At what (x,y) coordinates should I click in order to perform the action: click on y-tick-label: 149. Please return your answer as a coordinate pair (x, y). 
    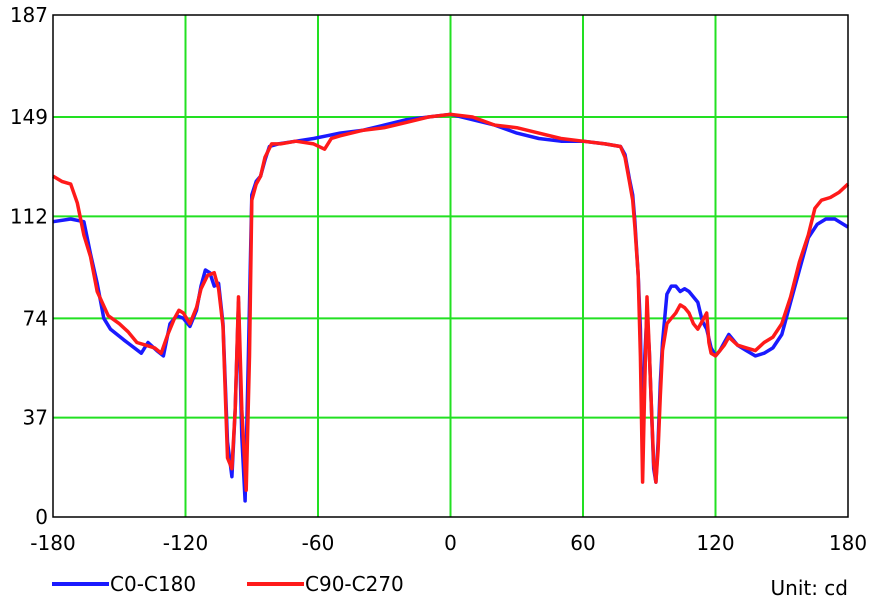
    Looking at the image, I should click on (29, 117).